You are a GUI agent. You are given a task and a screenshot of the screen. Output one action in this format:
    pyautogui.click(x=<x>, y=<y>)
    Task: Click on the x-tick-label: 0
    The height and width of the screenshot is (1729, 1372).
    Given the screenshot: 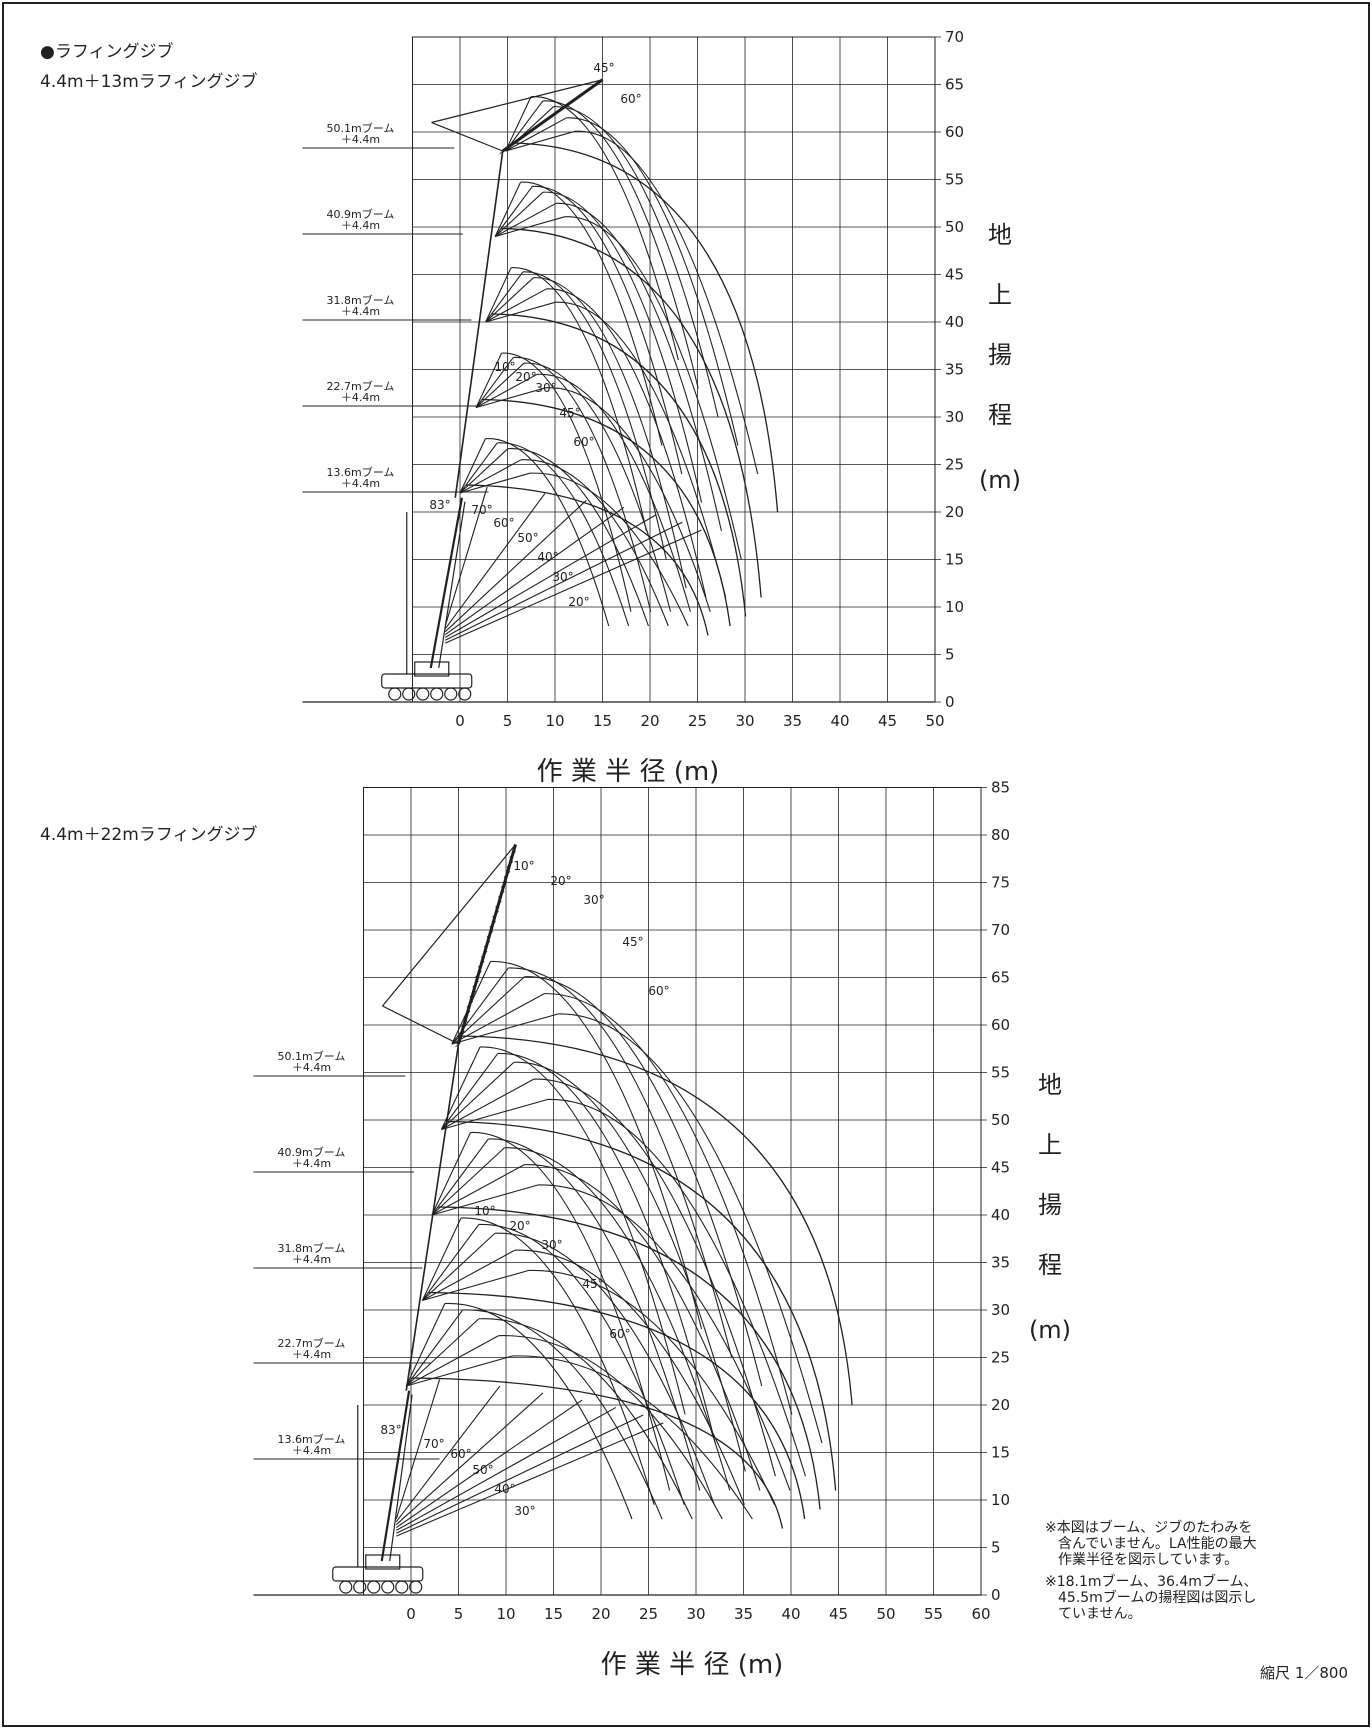 What is the action you would take?
    pyautogui.click(x=460, y=721)
    